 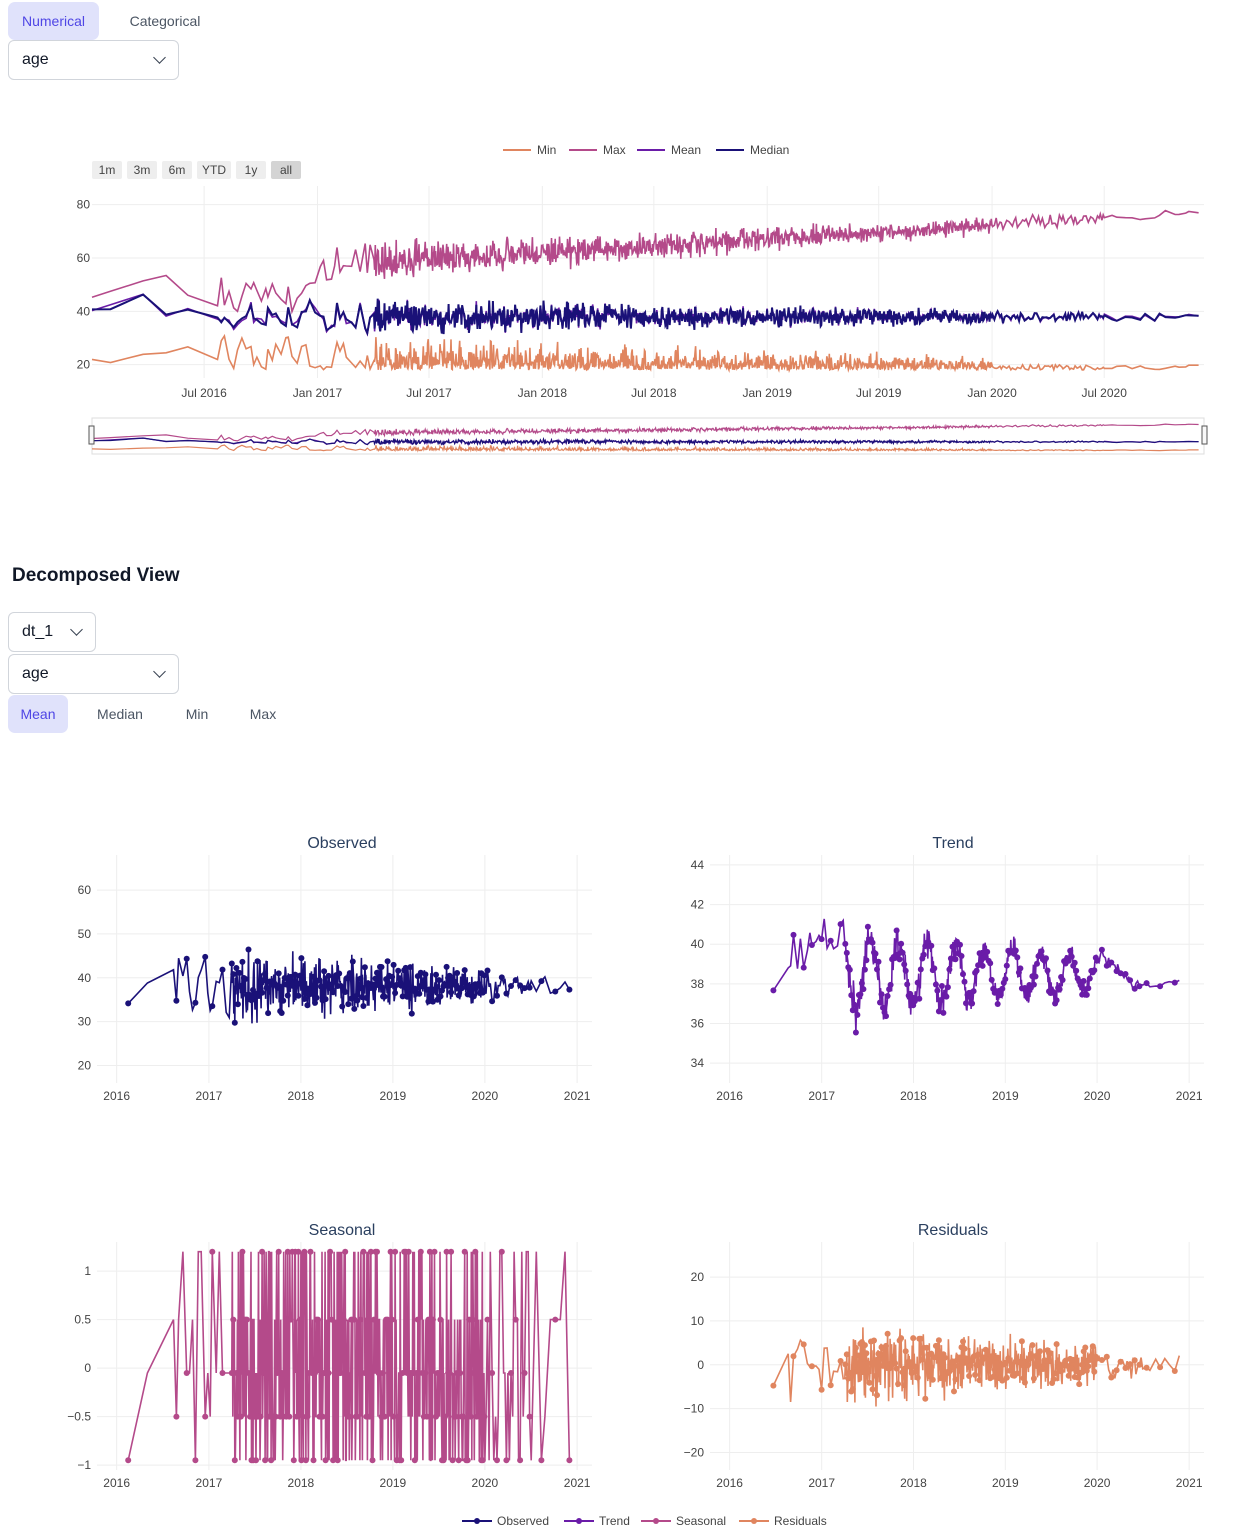 I want to click on dataset-select: dt_1, so click(x=52, y=632).